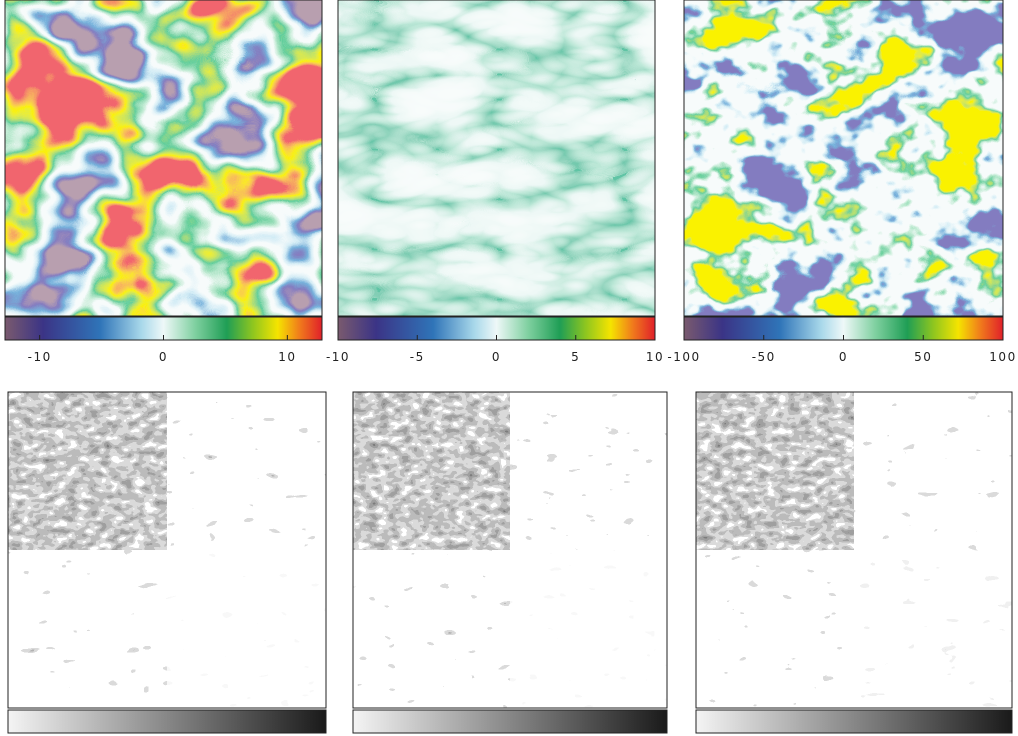 Image resolution: width=1018 pixels, height=736 pixels. Describe the element at coordinates (683, 357) in the screenshot. I see `tick-label: -100` at that location.